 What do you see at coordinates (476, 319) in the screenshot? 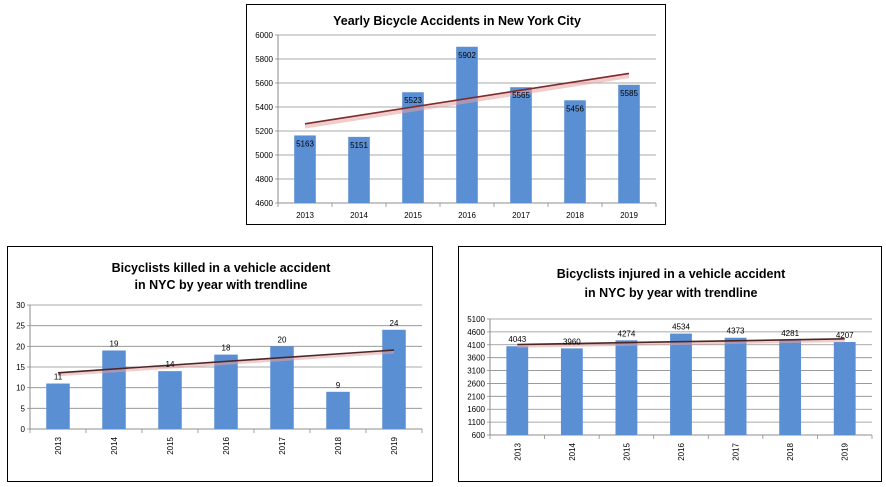
I see `y-tick-label: 5100` at bounding box center [476, 319].